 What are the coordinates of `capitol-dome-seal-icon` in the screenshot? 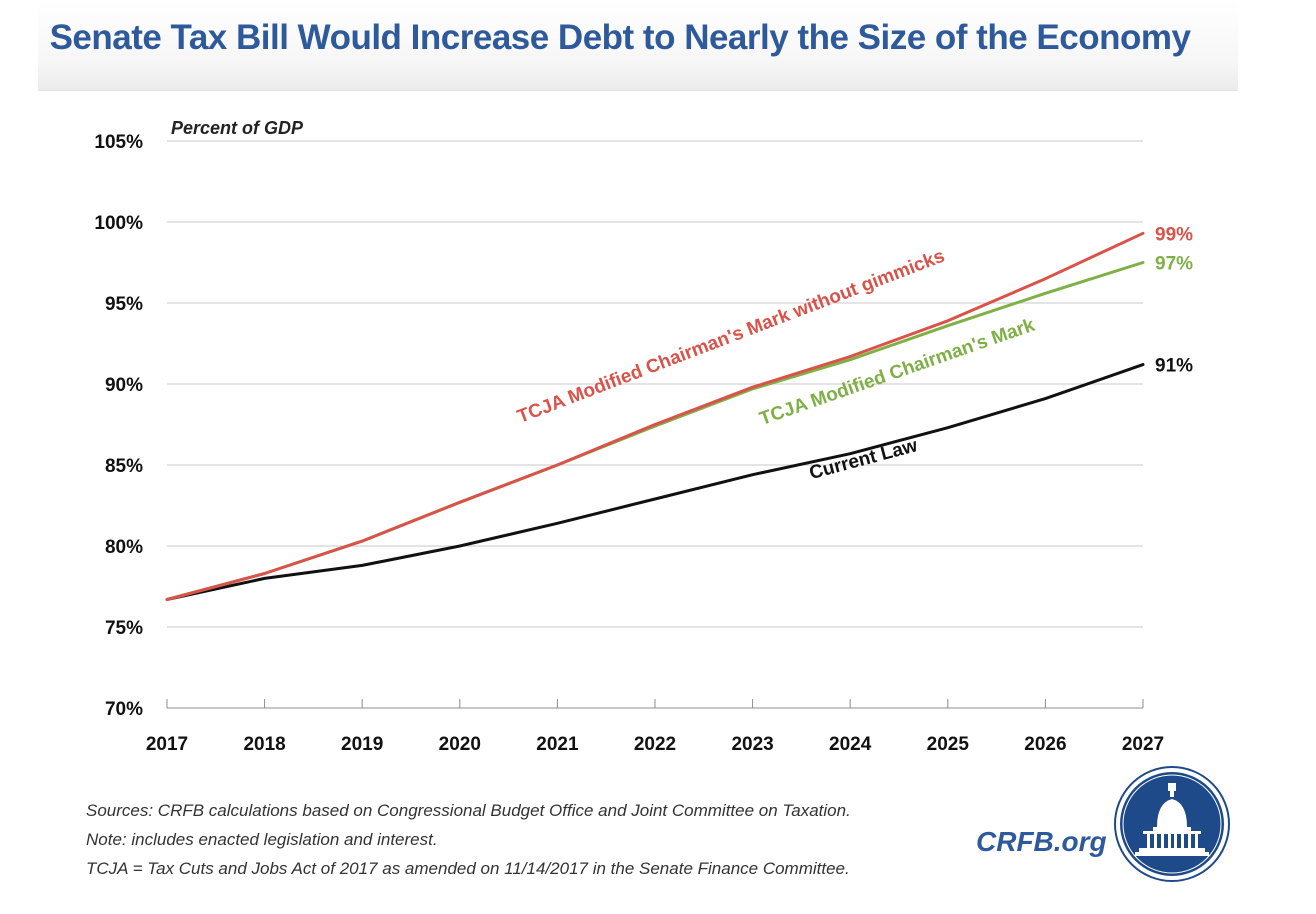 It's located at (1172, 824).